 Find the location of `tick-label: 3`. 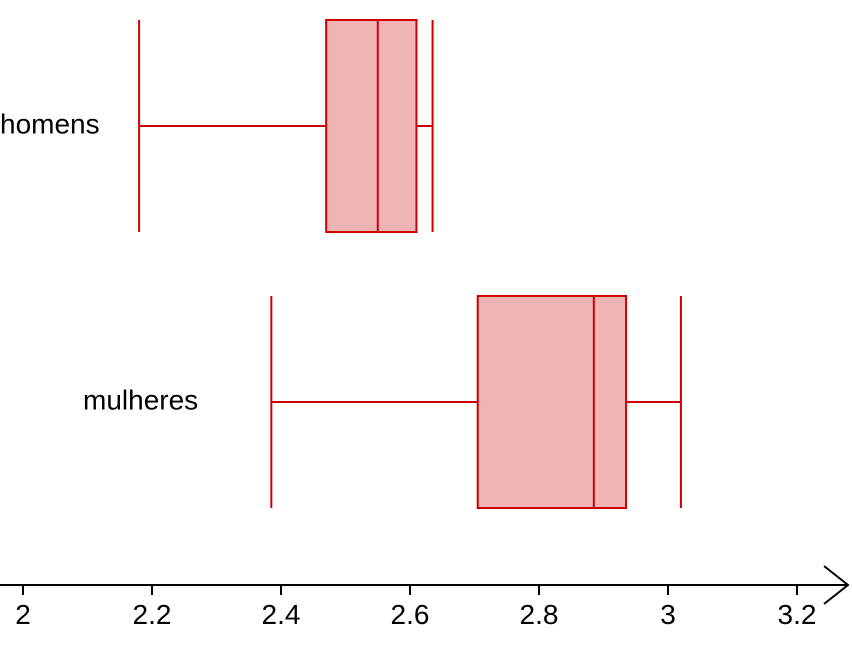

tick-label: 3 is located at coordinates (668, 614).